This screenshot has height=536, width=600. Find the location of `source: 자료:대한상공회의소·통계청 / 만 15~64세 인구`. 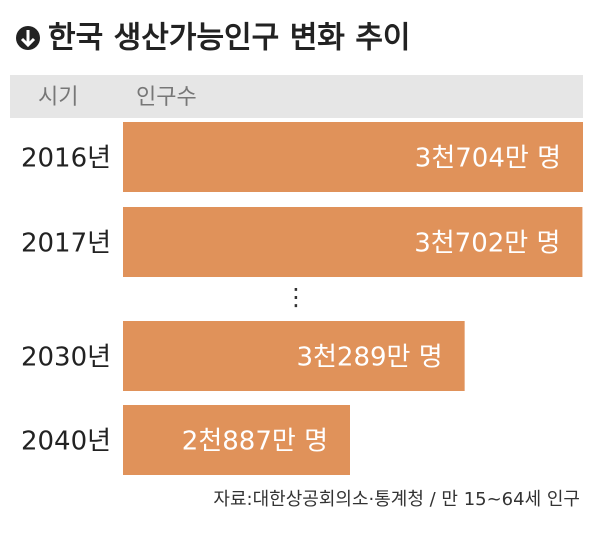

source: 자료:대한상공회의소·통계청 / 만 15~64세 인구 is located at coordinates (396, 499).